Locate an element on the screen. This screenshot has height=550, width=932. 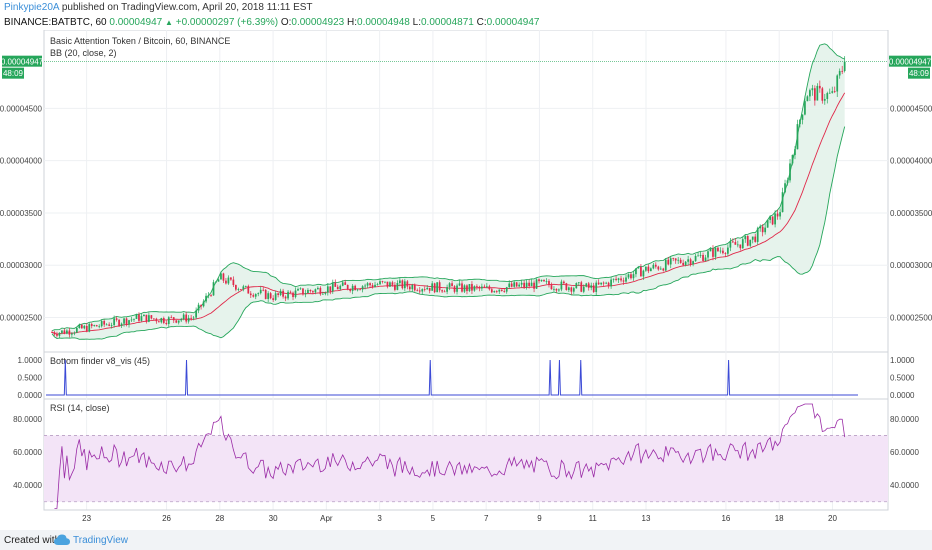
bottom-finder-frame is located at coordinates (466, 375).